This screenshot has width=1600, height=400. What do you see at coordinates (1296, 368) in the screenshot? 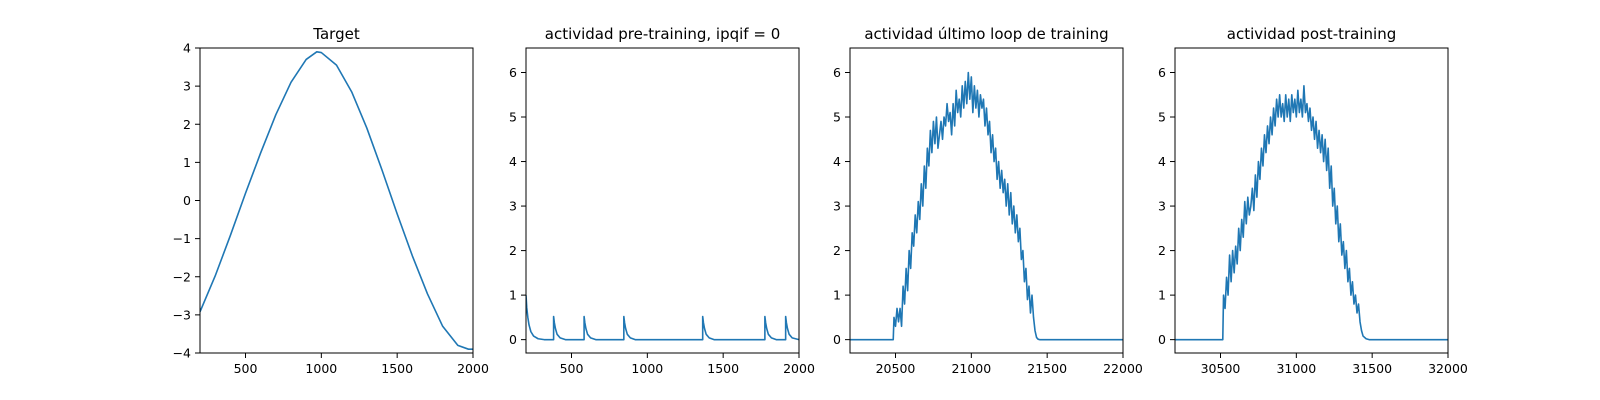
I see `x-tick-label: 31000` at bounding box center [1296, 368].